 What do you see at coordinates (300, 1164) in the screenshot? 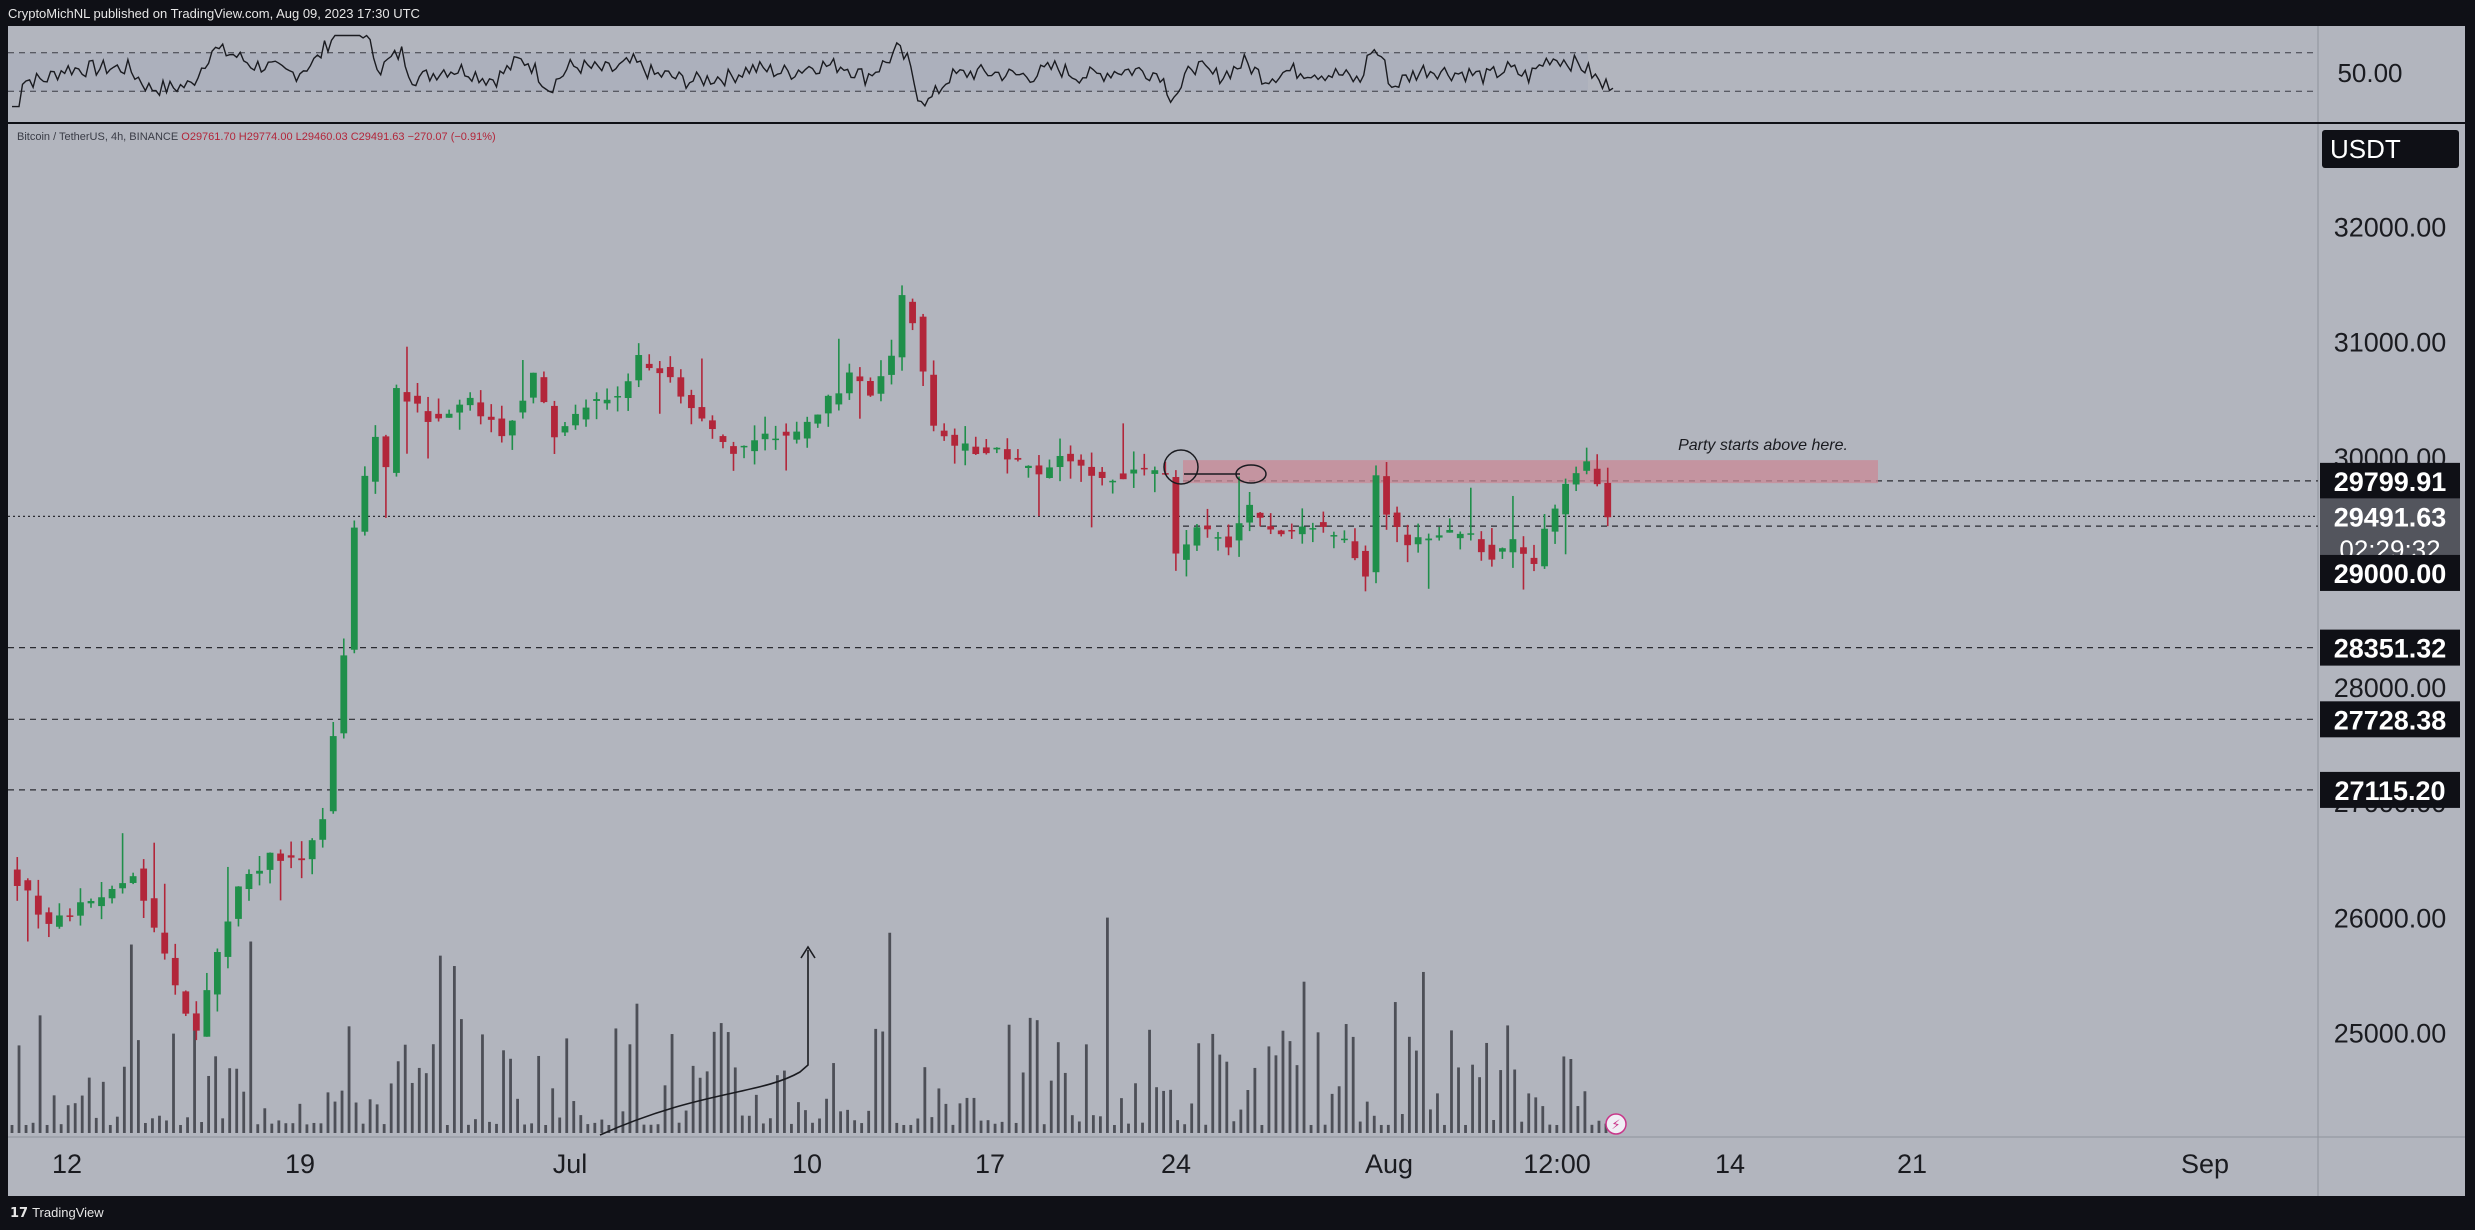
I see `time-tick-label: 19` at bounding box center [300, 1164].